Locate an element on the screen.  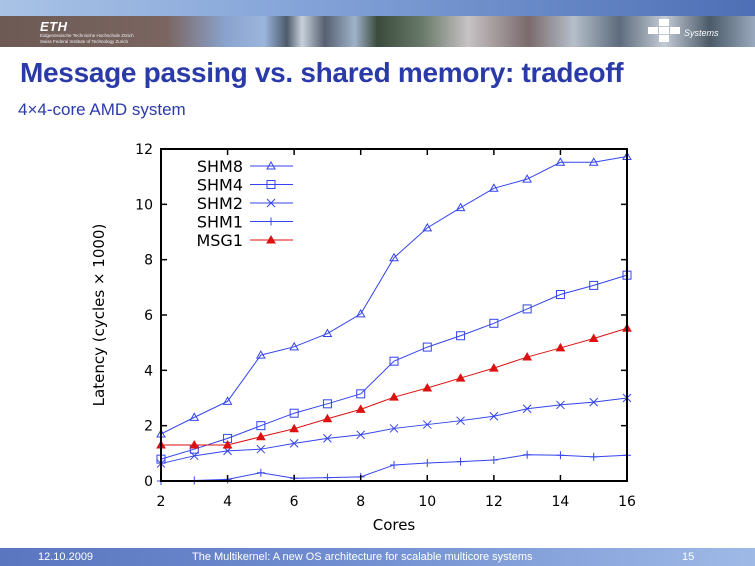
x-tick-label: 10 is located at coordinates (427, 502).